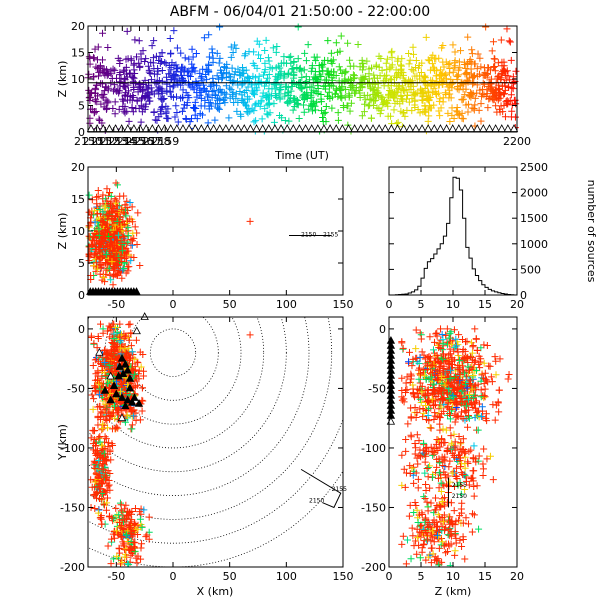 The width and height of the screenshot is (600, 600). Describe the element at coordinates (421, 576) in the screenshot. I see `x-tick-label: 5` at that location.